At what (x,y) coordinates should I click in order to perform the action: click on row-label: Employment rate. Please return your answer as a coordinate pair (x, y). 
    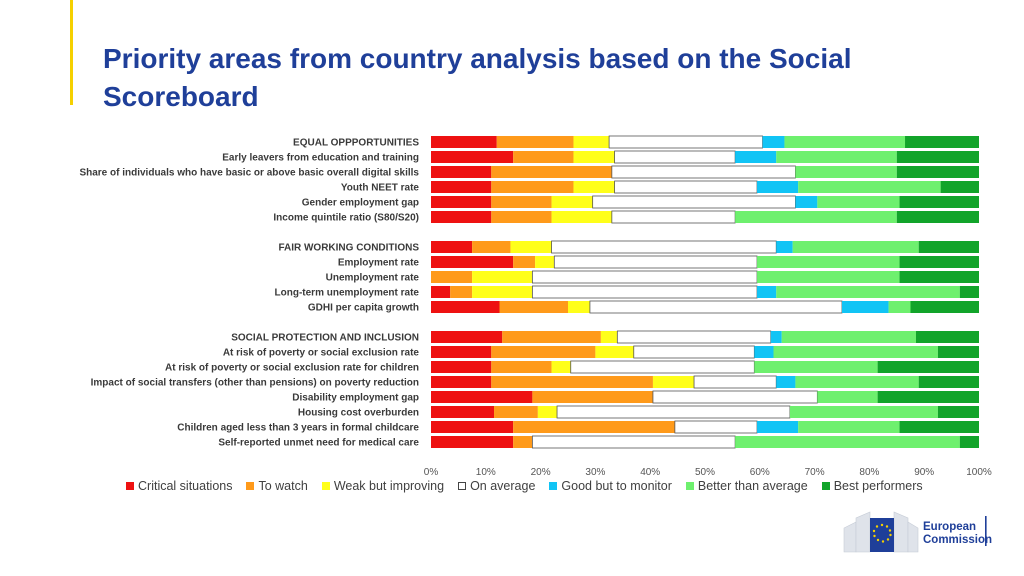
    Looking at the image, I should click on (379, 263).